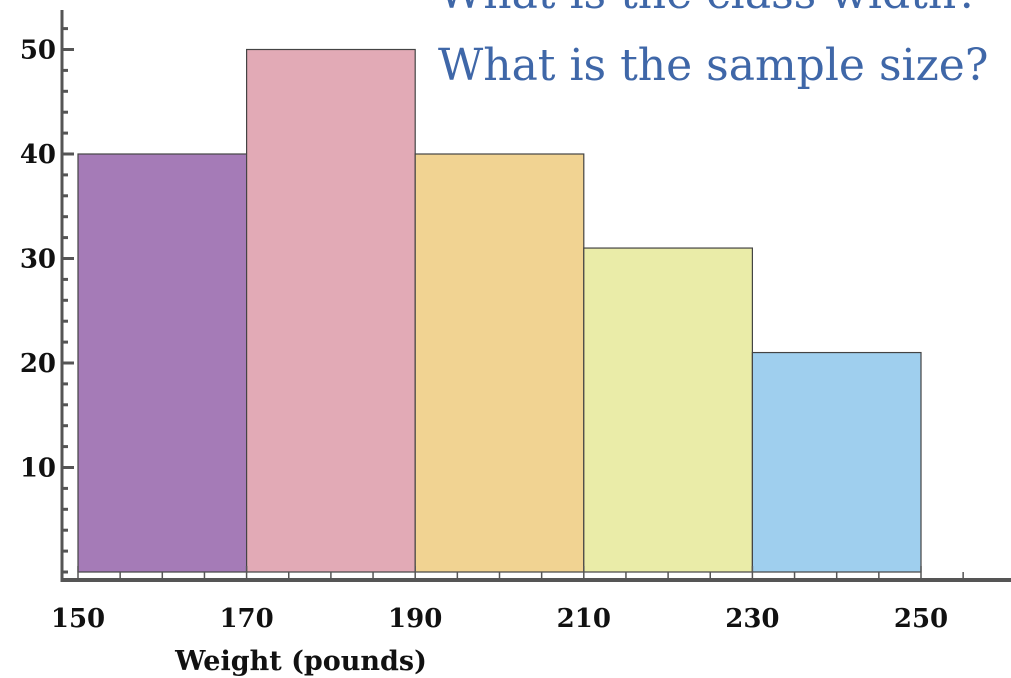  What do you see at coordinates (38, 469) in the screenshot?
I see `y-tick-label: 10` at bounding box center [38, 469].